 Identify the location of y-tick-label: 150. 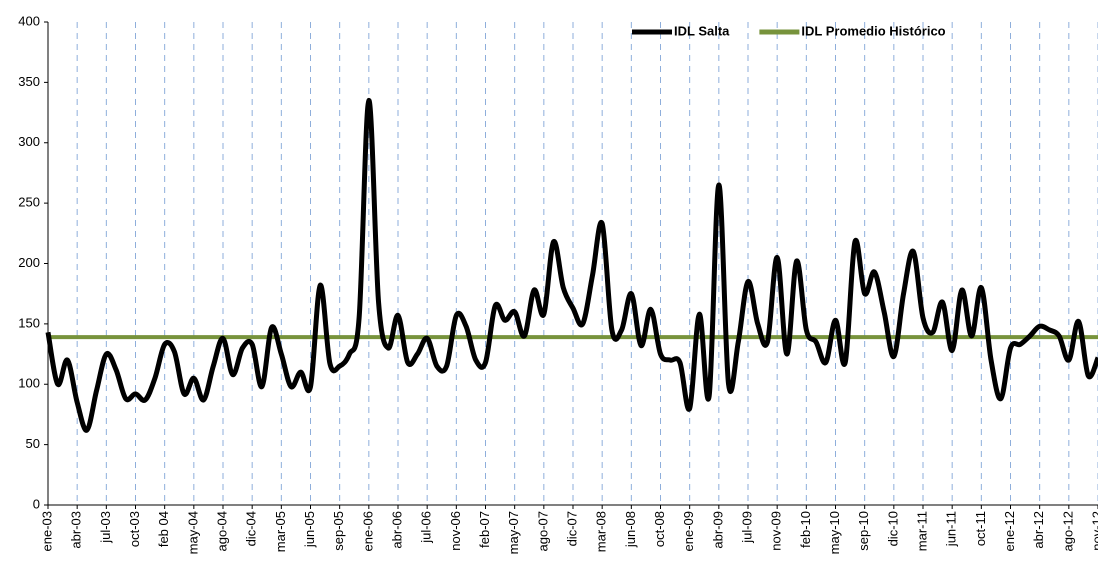
(29, 322).